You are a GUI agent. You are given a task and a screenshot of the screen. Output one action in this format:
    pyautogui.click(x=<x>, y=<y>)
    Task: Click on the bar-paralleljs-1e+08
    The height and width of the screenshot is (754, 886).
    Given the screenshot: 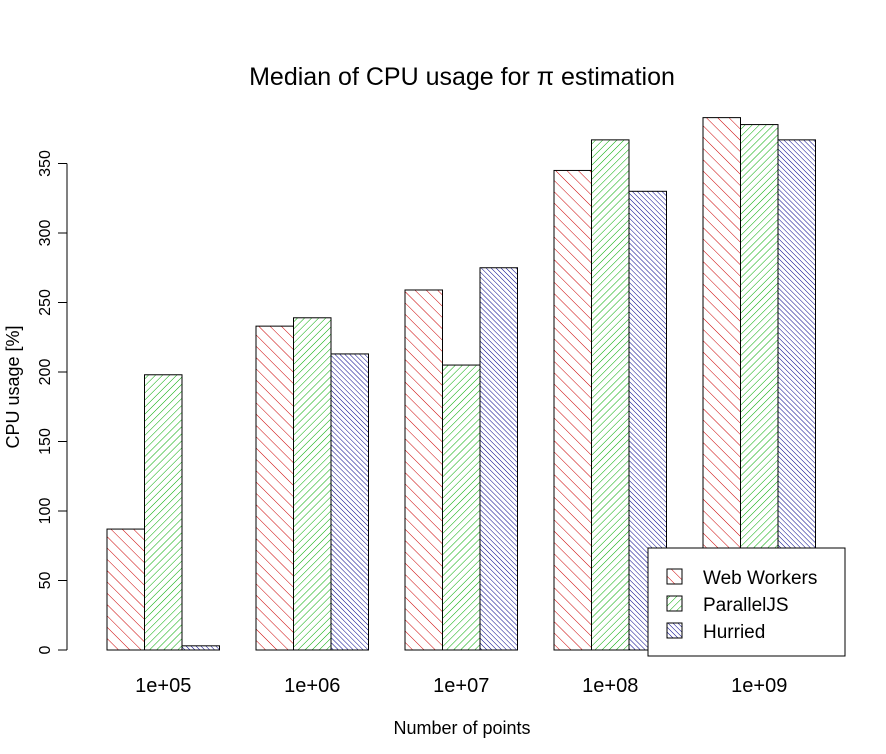 What is the action you would take?
    pyautogui.click(x=610, y=395)
    